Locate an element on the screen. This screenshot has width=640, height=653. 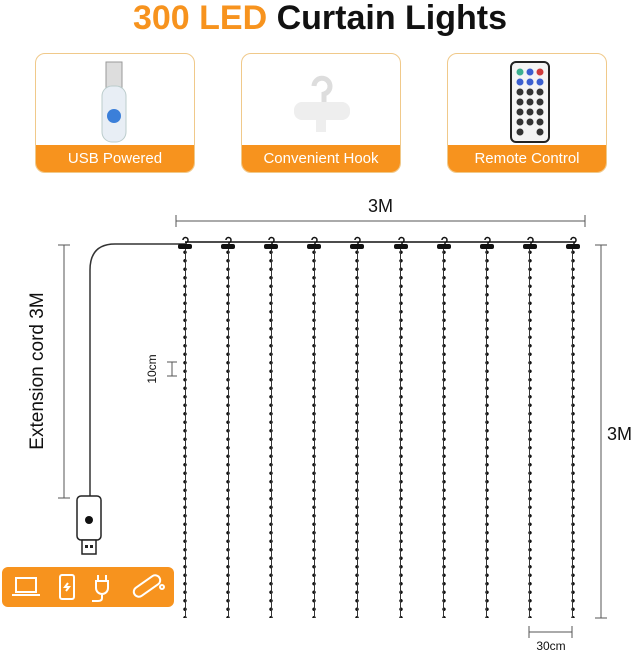
feature-card-hook: Convenient Hook is located at coordinates (321, 113).